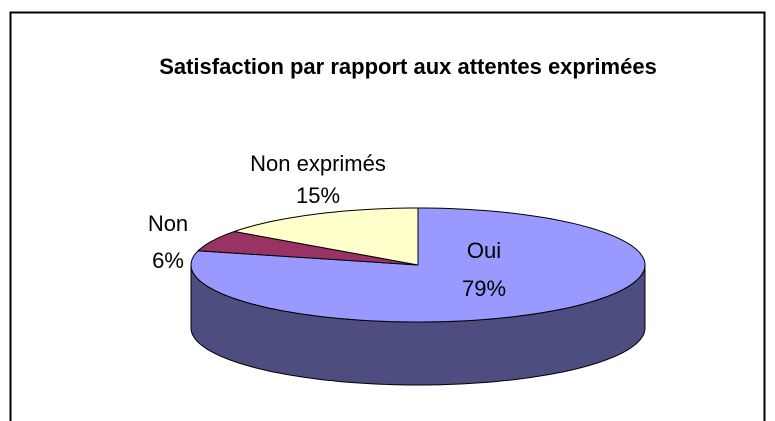  Describe the element at coordinates (168, 260) in the screenshot. I see `value-label: 6%` at that location.